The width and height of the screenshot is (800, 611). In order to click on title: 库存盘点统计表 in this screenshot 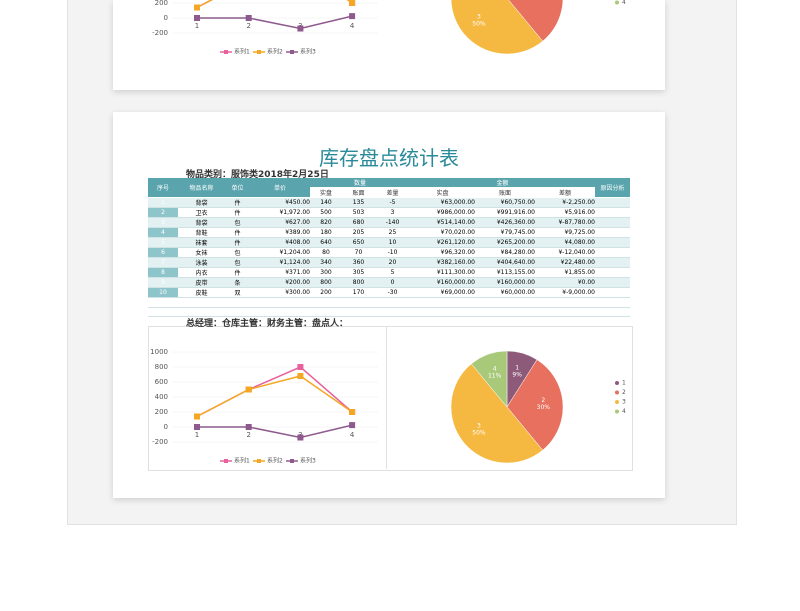, I will do `click(389, 158)`.